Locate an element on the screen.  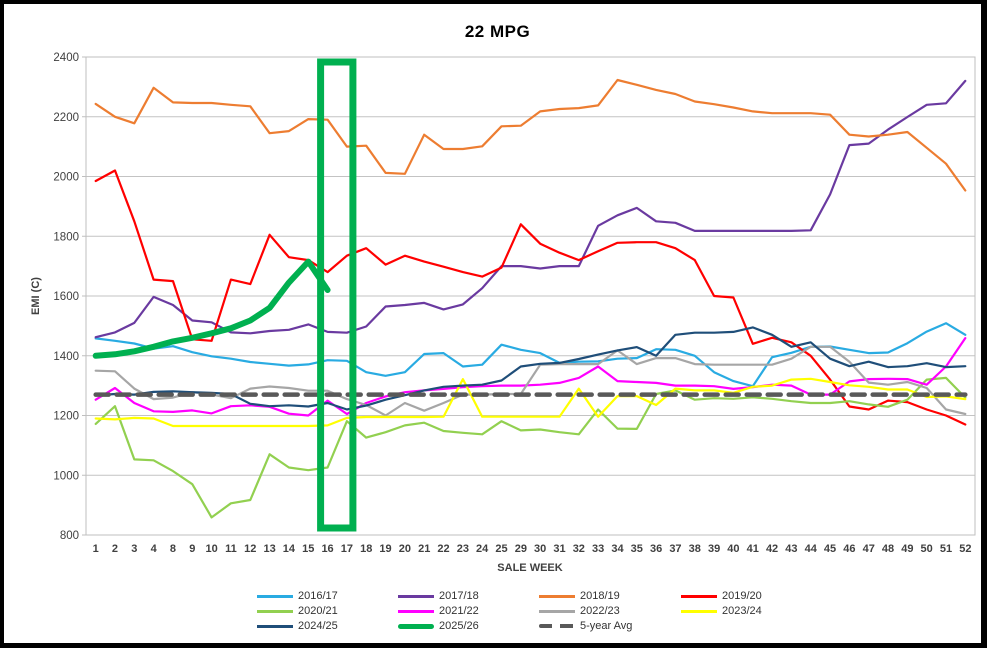
x-tick-label: 20 is located at coordinates (405, 549).